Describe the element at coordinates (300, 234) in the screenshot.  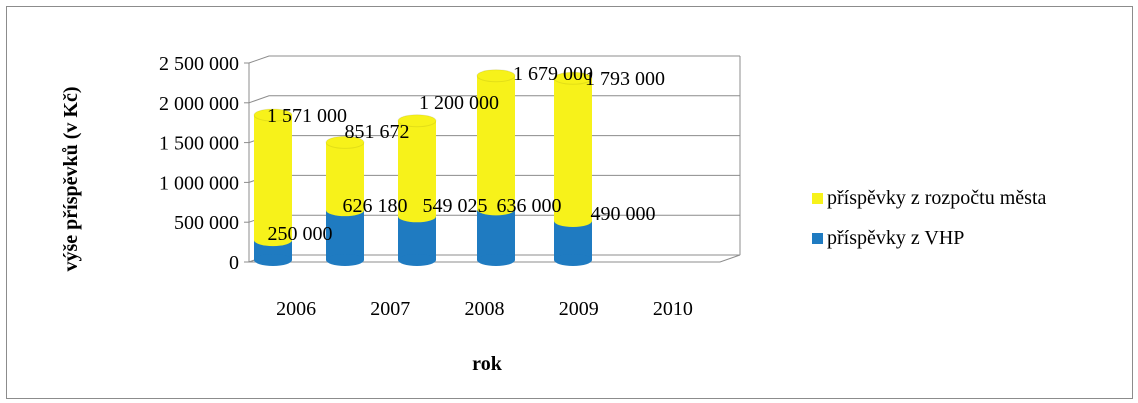
I see `data-label-vhp: 250 000` at that location.